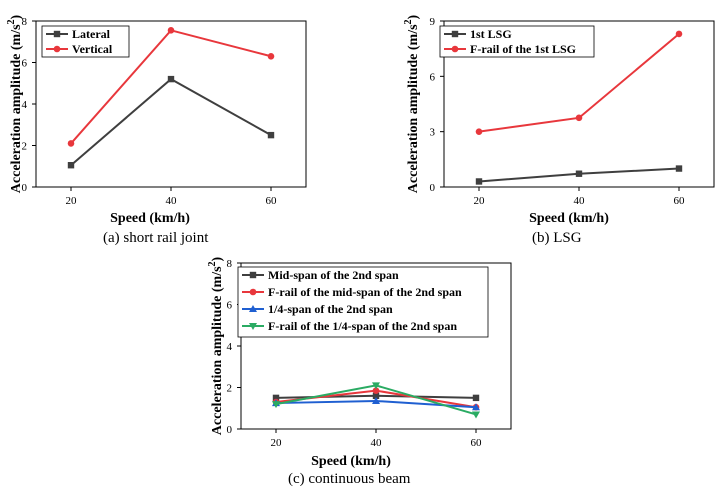 Image resolution: width=726 pixels, height=494 pixels. I want to click on legend-label: Lateral, so click(91, 34).